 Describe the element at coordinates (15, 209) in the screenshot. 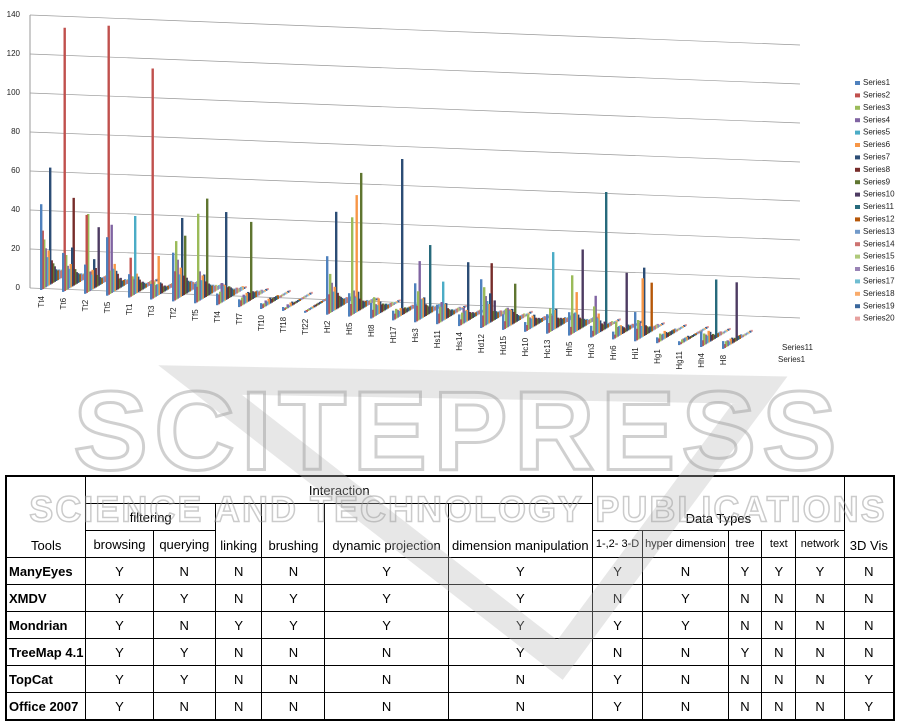

I see `y-tick-label: 40` at that location.